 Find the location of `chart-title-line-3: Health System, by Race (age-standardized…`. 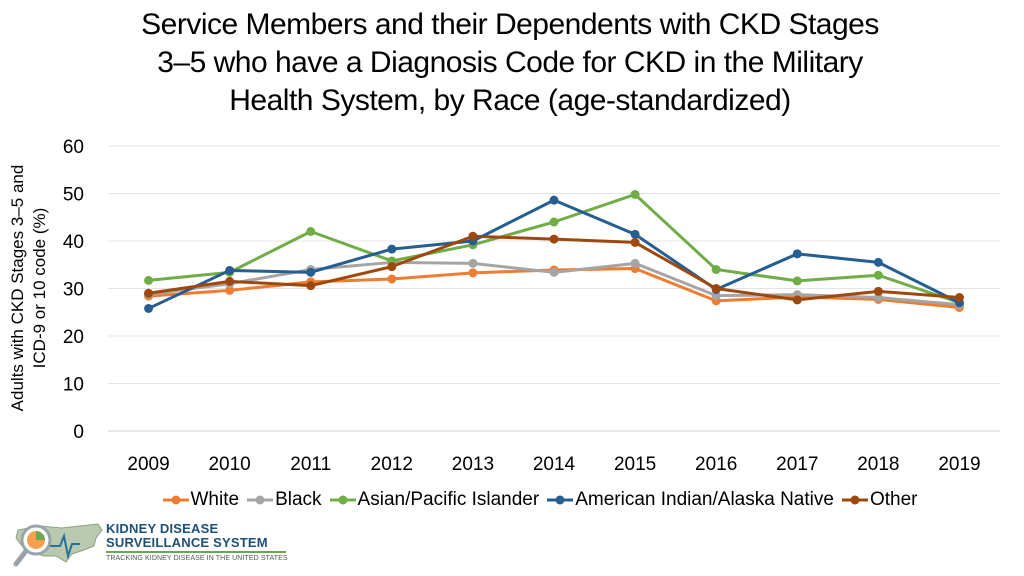

chart-title-line-3: Health System, by Race (age-standardized… is located at coordinates (510, 100).